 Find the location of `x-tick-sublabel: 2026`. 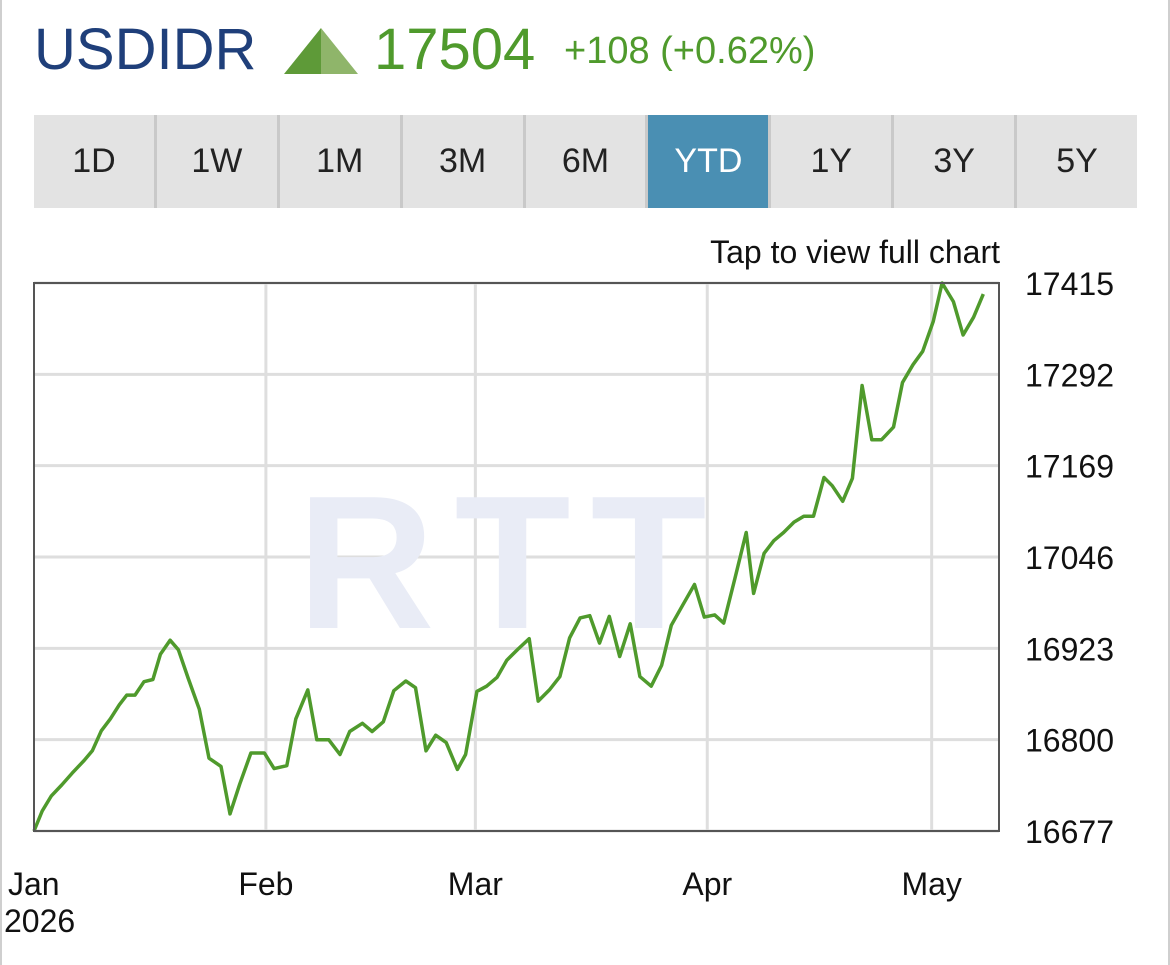

x-tick-sublabel: 2026 is located at coordinates (39, 921).